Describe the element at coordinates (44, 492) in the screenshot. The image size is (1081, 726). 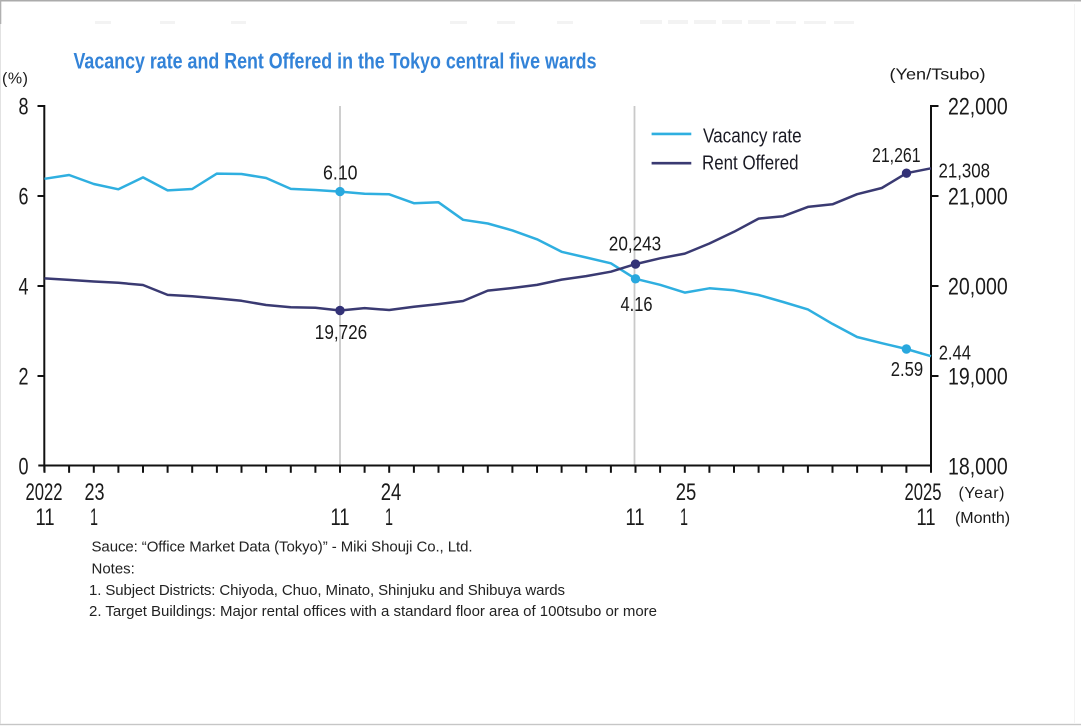
I see `svg-text: 2022` at that location.